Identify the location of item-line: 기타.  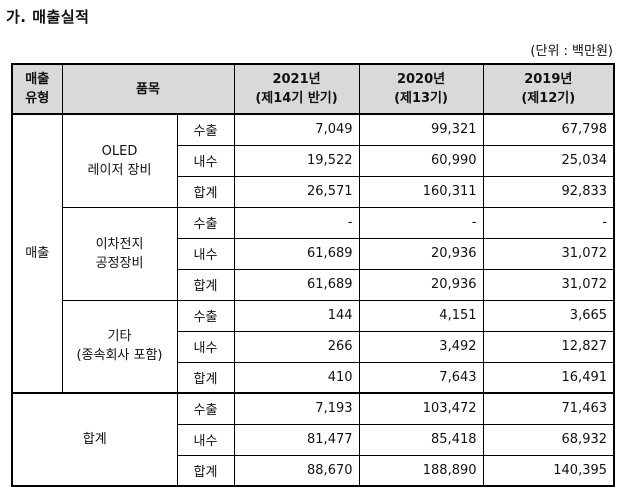
(119, 337).